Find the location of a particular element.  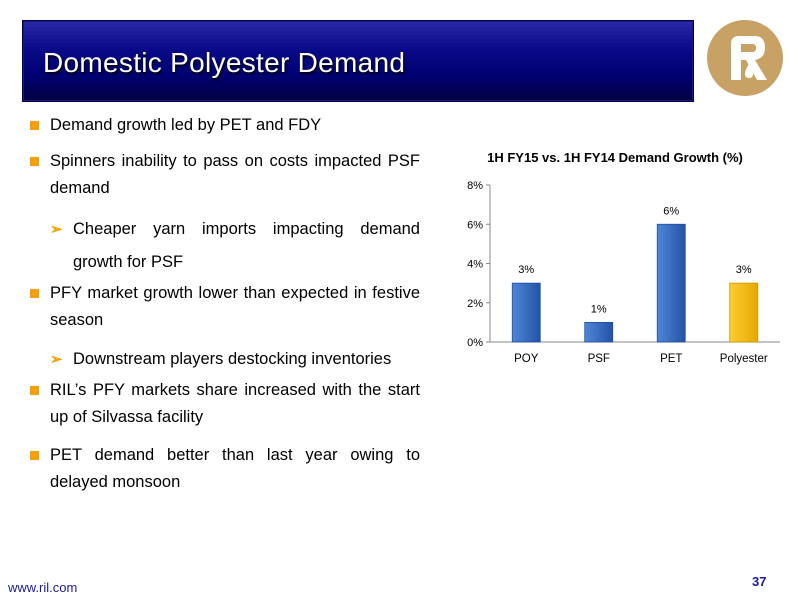

data-label: 6% is located at coordinates (671, 211).